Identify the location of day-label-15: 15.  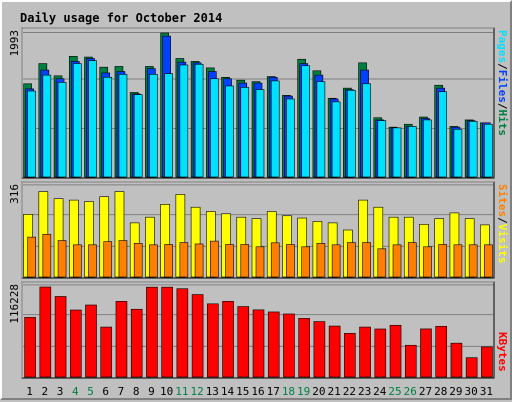
(242, 391).